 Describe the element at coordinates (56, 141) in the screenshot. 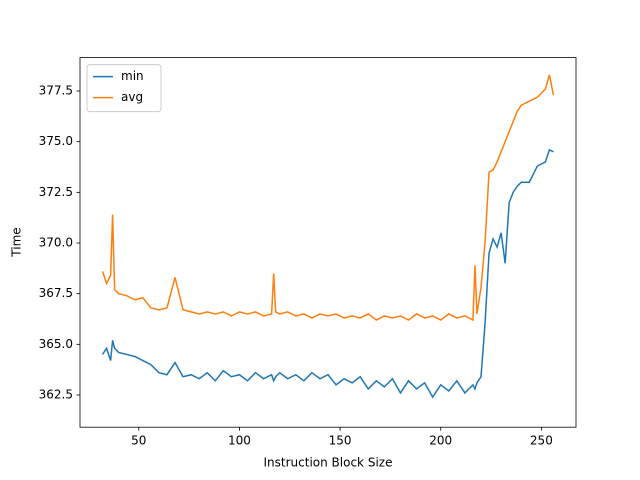

I see `y-tick-label: 375.0` at that location.